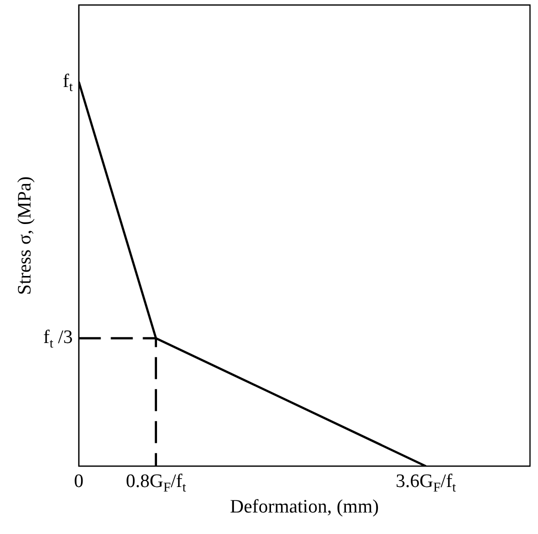 This screenshot has height=534, width=538. What do you see at coordinates (79, 481) in the screenshot?
I see `x-tick-label: 0` at bounding box center [79, 481].